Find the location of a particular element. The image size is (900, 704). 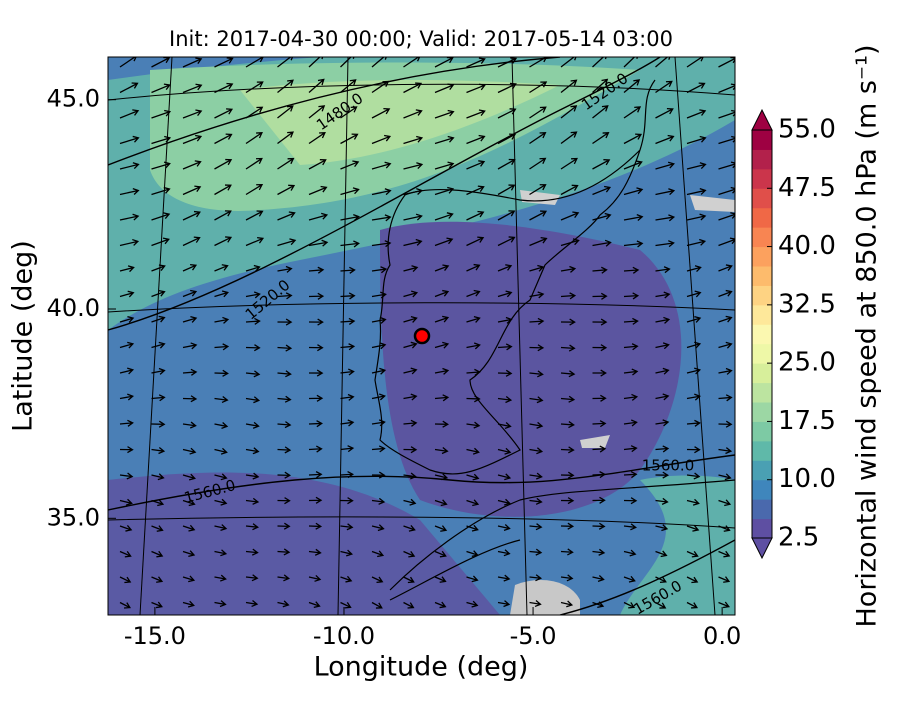

colorbar: 2.5 10.0 17.5 25.0 32.5 40.0 47.5 55.0 is located at coordinates (793, 334).